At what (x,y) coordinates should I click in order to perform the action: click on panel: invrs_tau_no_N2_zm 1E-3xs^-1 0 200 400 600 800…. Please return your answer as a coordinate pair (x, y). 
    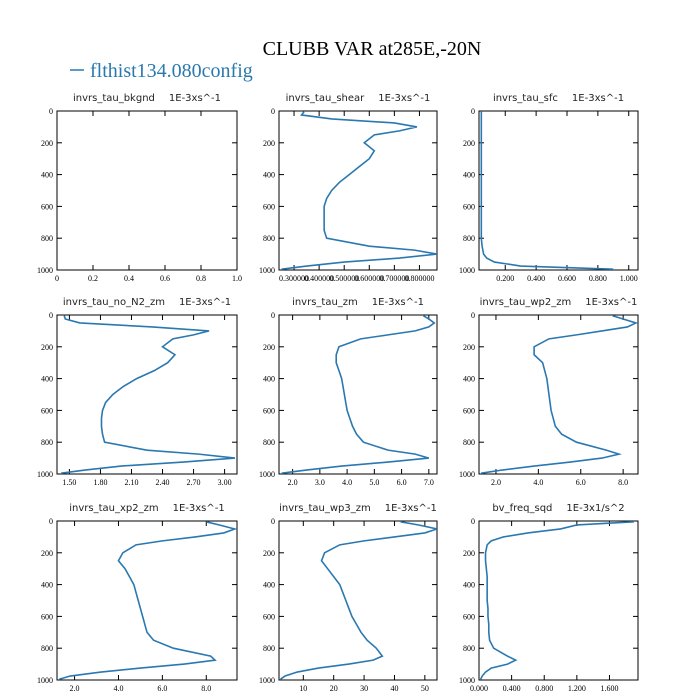
    Looking at the image, I should click on (137, 392).